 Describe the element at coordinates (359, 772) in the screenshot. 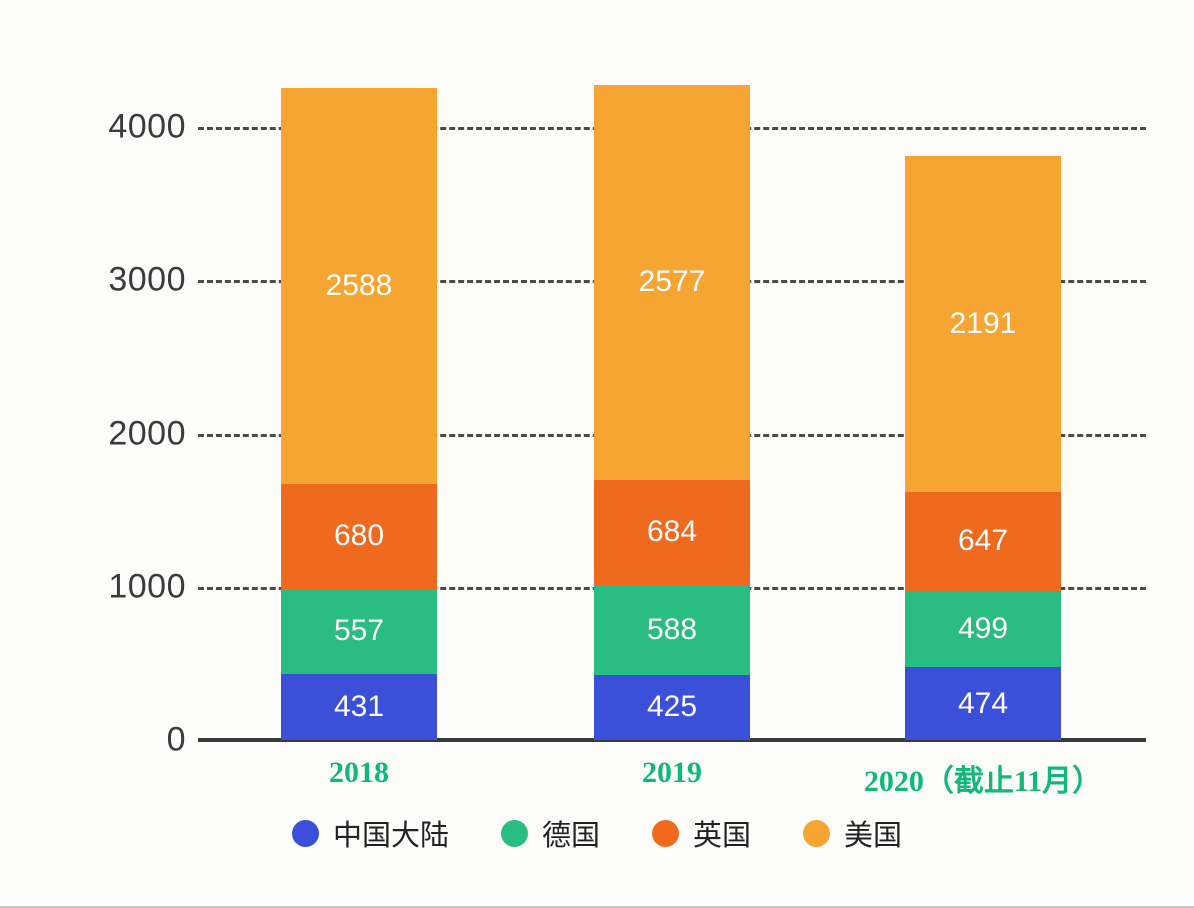

I see `x-tick-label-2018: 2018` at that location.